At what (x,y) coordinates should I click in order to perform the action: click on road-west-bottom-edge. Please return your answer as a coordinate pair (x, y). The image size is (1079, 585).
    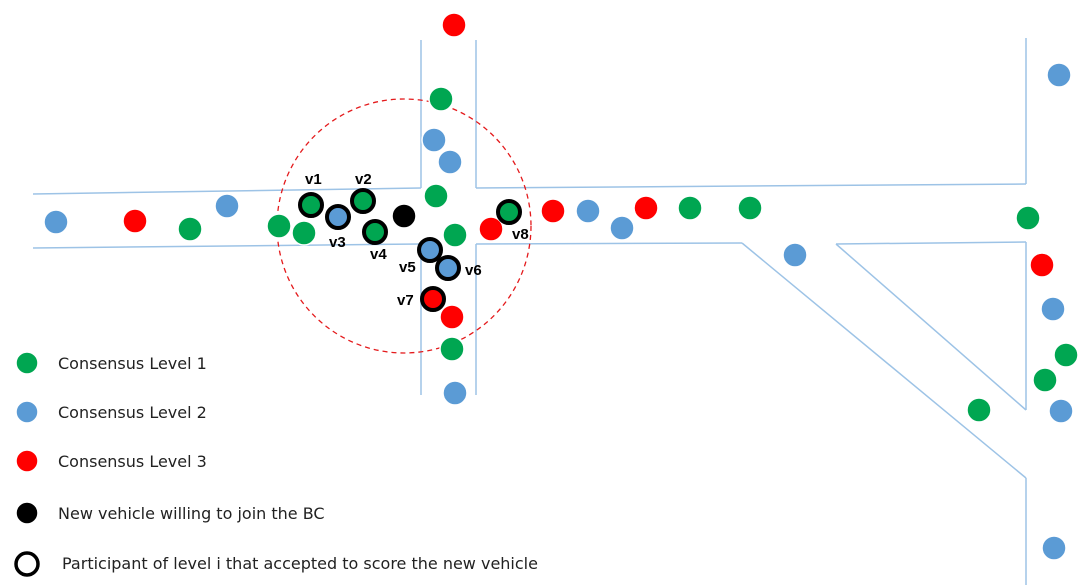
    Looking at the image, I should click on (227, 246).